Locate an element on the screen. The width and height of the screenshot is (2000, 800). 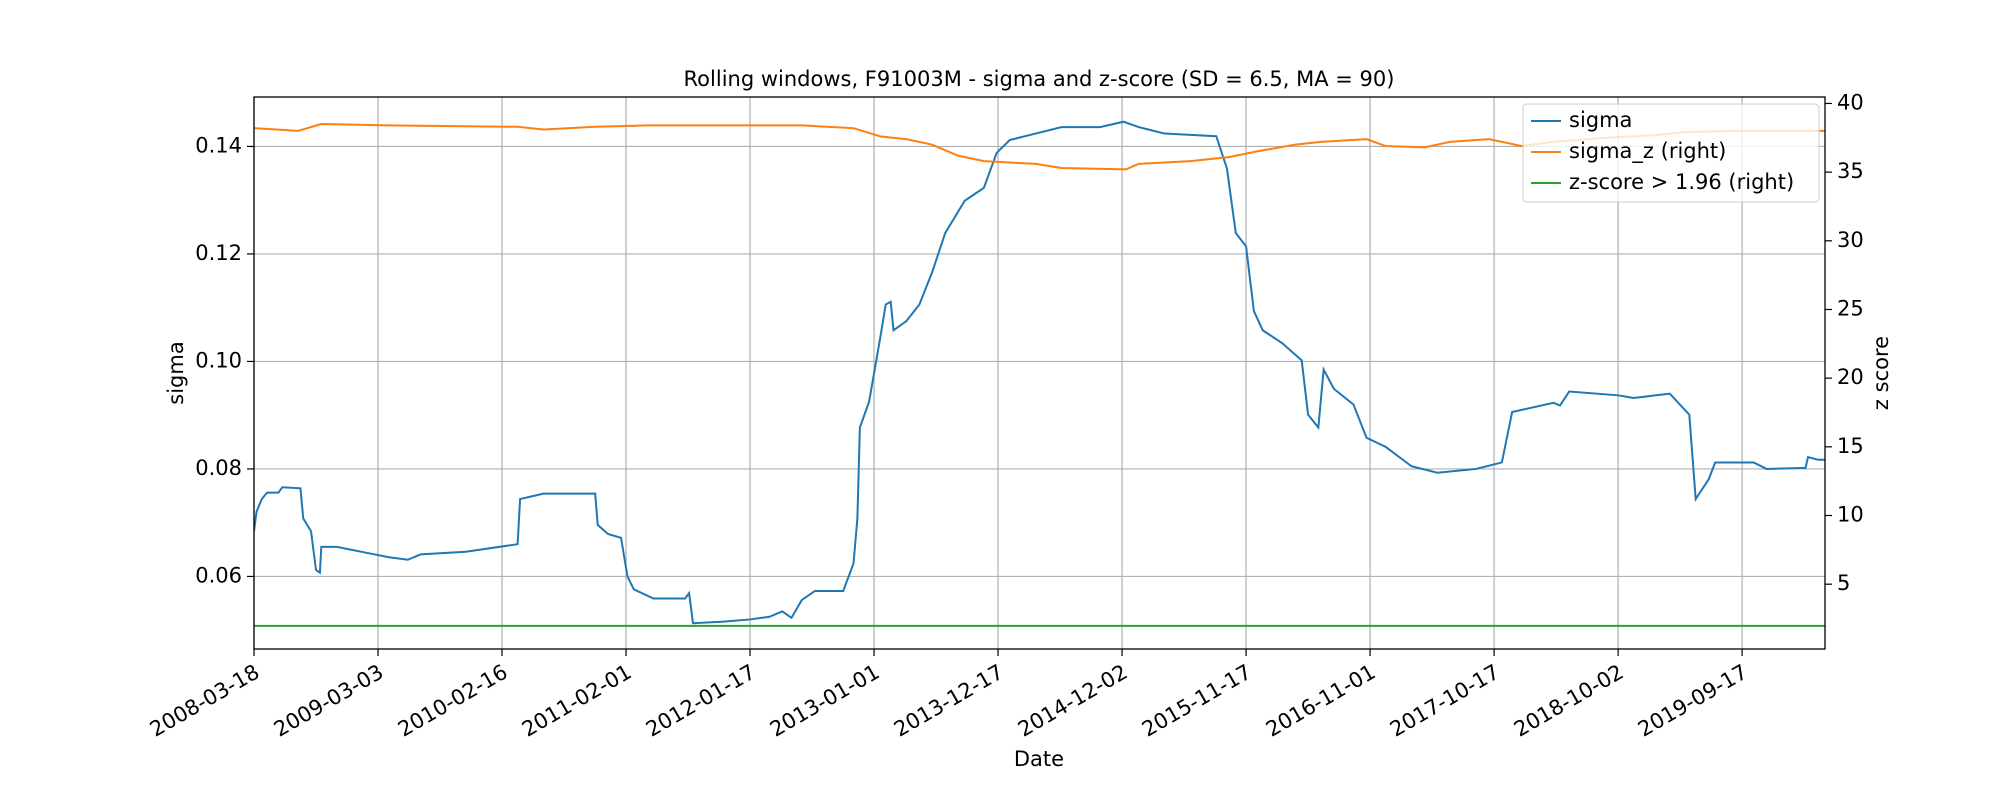
y-tick-label: 0.06 is located at coordinates (218, 575).